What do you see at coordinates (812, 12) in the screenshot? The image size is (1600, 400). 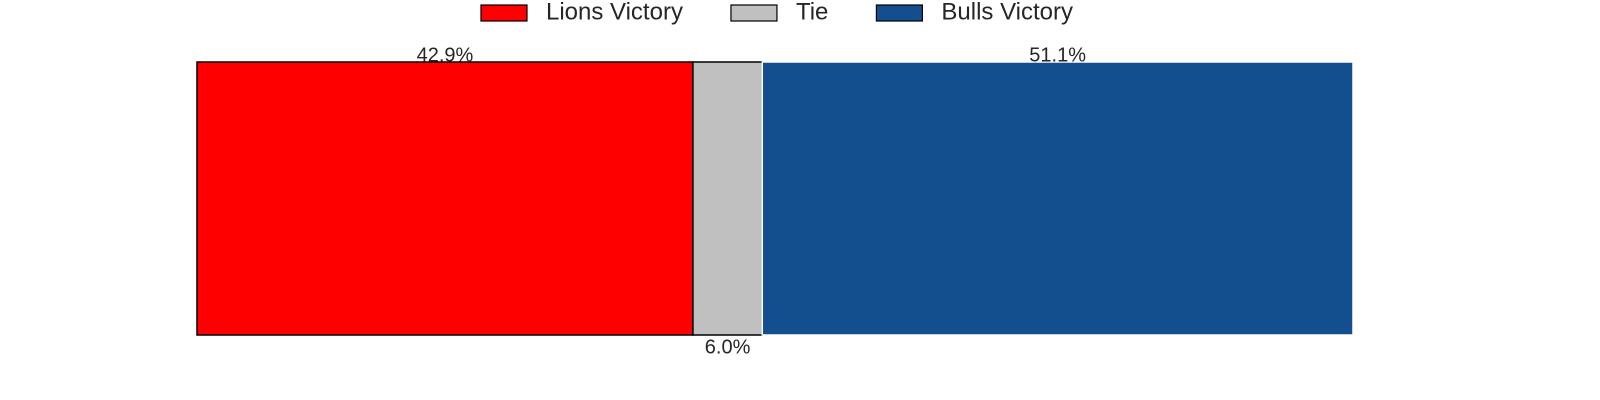 I see `legend-label: Tie` at bounding box center [812, 12].